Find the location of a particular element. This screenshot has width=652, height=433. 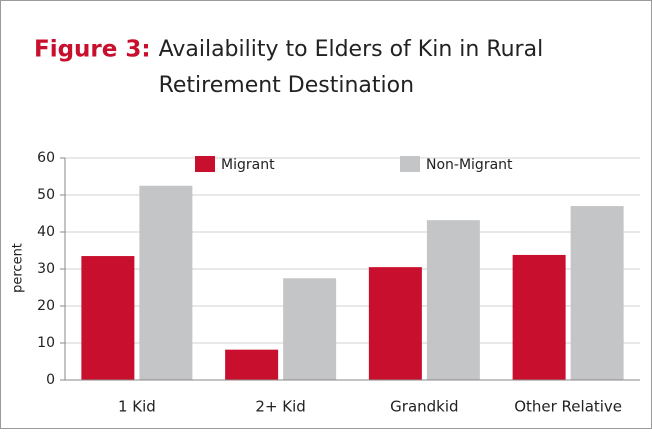

y-tick-label: 60 is located at coordinates (46, 158).